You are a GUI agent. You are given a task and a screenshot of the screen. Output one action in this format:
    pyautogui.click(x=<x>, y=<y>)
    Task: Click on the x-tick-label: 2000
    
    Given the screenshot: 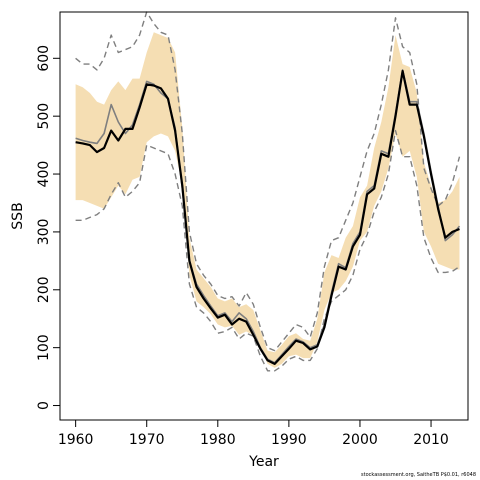 What is the action you would take?
    pyautogui.click(x=360, y=440)
    